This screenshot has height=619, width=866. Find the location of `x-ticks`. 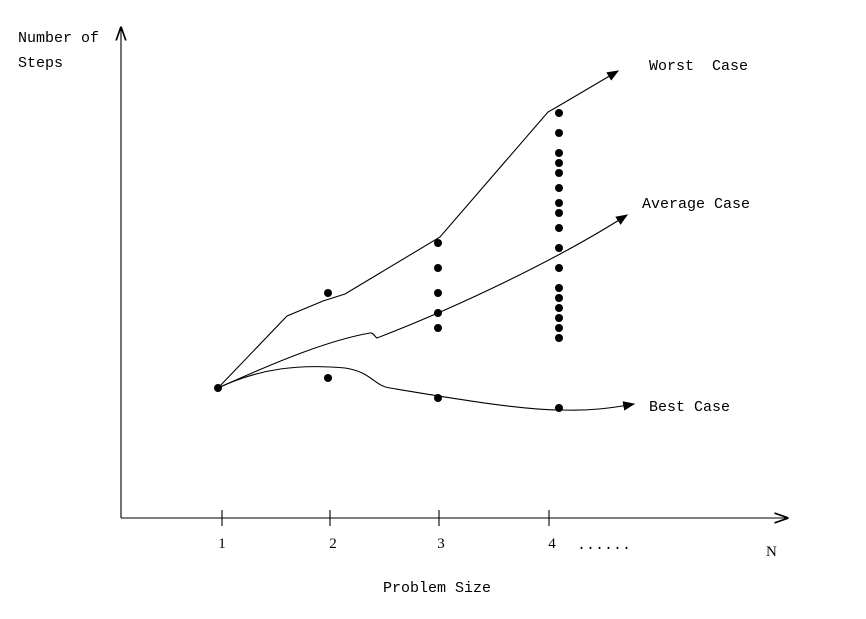

x-ticks is located at coordinates (385, 518).